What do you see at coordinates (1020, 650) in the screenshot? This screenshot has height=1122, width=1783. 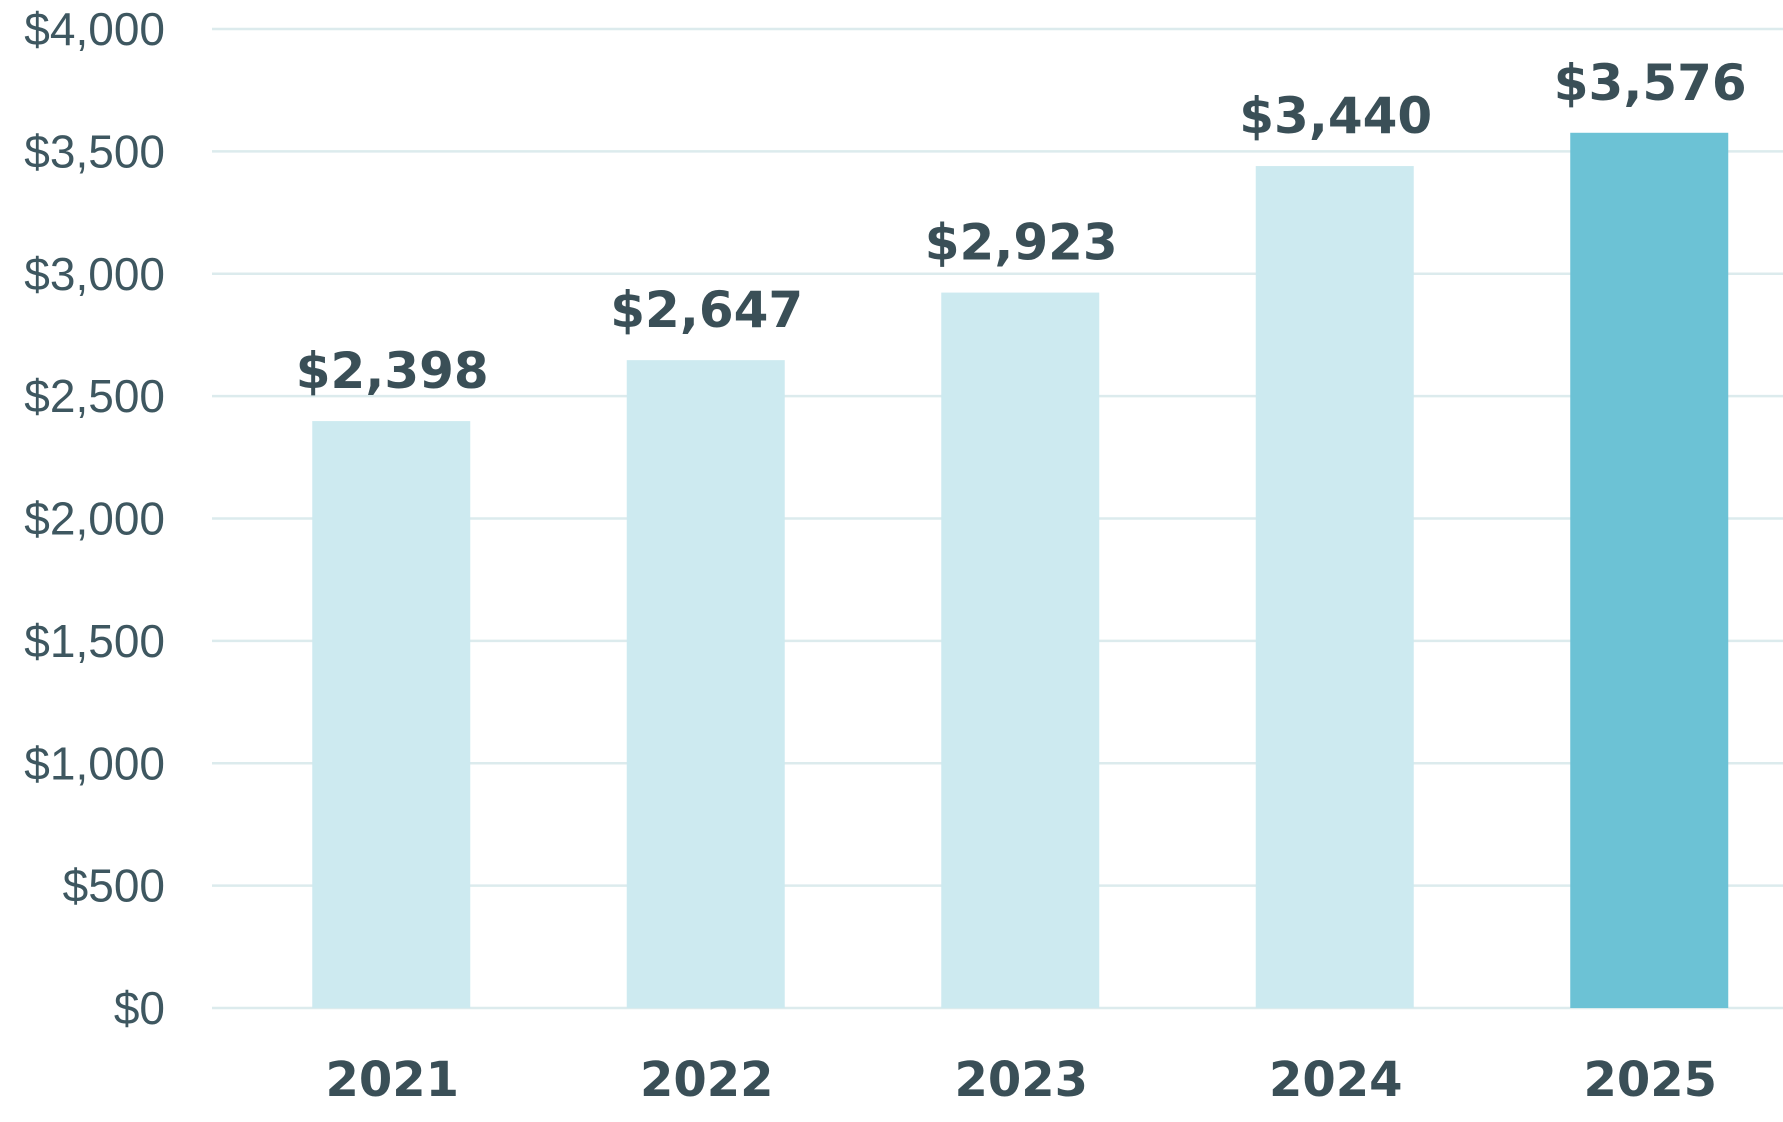 I see `bar-2023` at bounding box center [1020, 650].